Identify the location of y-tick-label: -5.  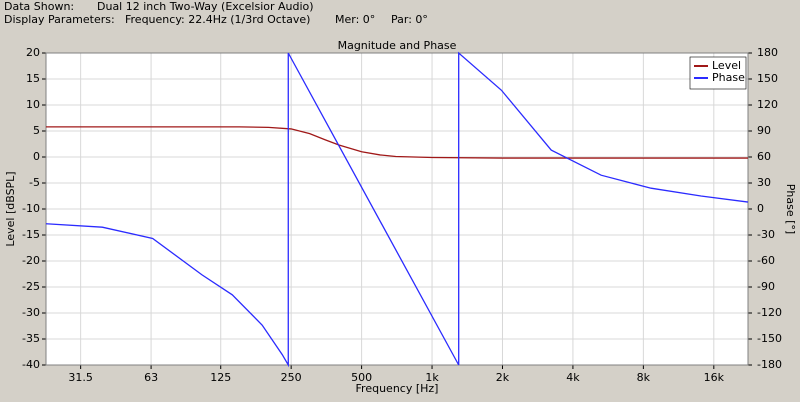
(34, 182).